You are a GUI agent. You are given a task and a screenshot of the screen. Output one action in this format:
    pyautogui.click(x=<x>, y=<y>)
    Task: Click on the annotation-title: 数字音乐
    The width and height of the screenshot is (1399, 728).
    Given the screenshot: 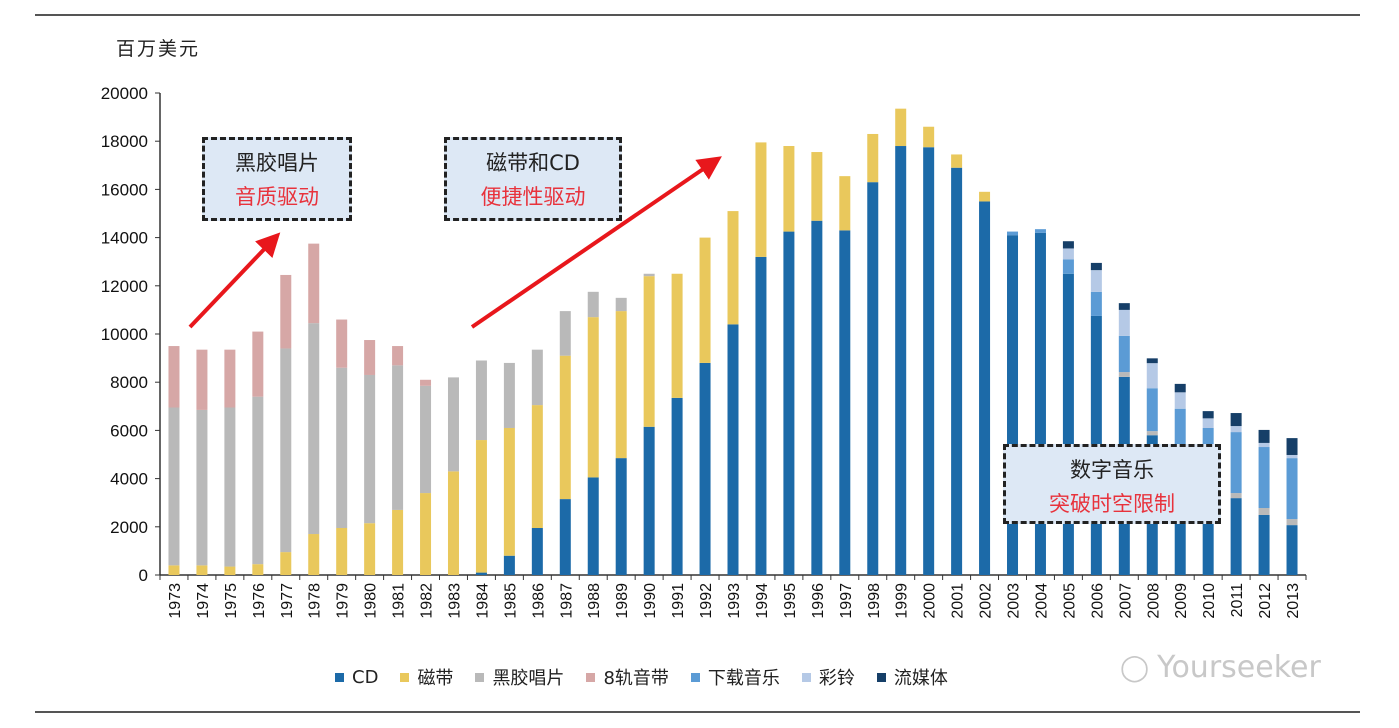 What is the action you would take?
    pyautogui.click(x=1112, y=470)
    